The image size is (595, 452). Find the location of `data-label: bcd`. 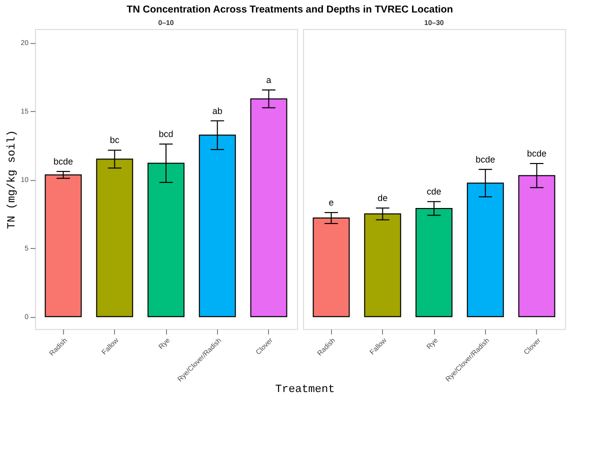

data-label: bcd is located at coordinates (166, 134).